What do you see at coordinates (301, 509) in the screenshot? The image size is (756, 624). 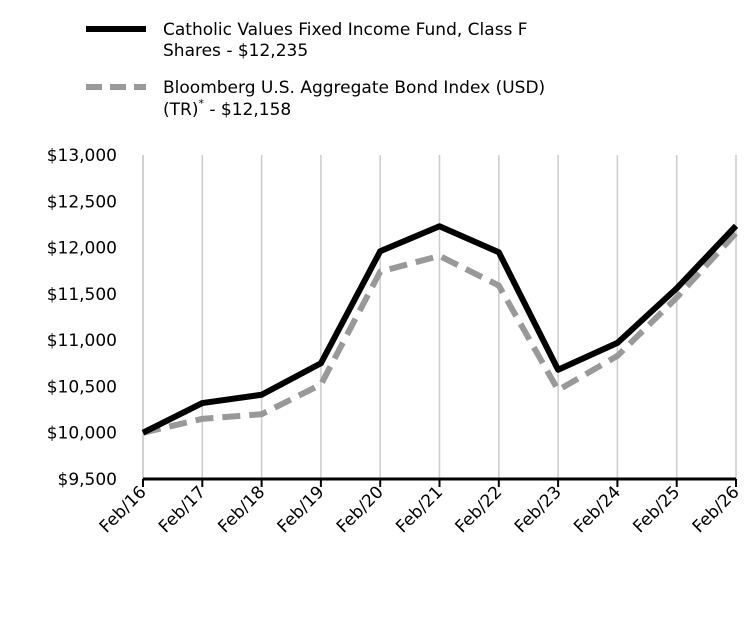 I see `x-tick-label: Feb/19` at bounding box center [301, 509].